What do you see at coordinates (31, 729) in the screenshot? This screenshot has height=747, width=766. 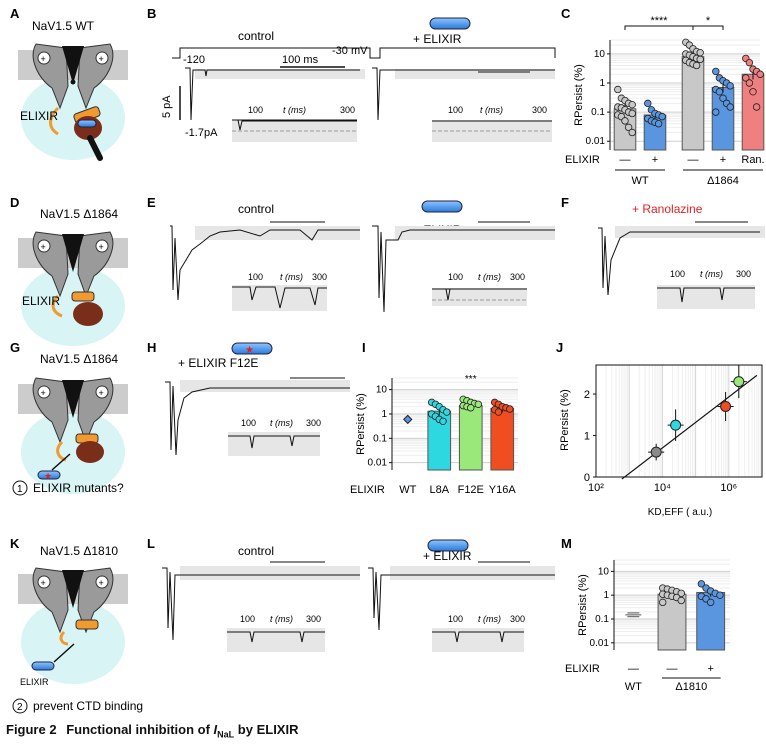 I see `caption-figure-number: Figure 2` at bounding box center [31, 729].